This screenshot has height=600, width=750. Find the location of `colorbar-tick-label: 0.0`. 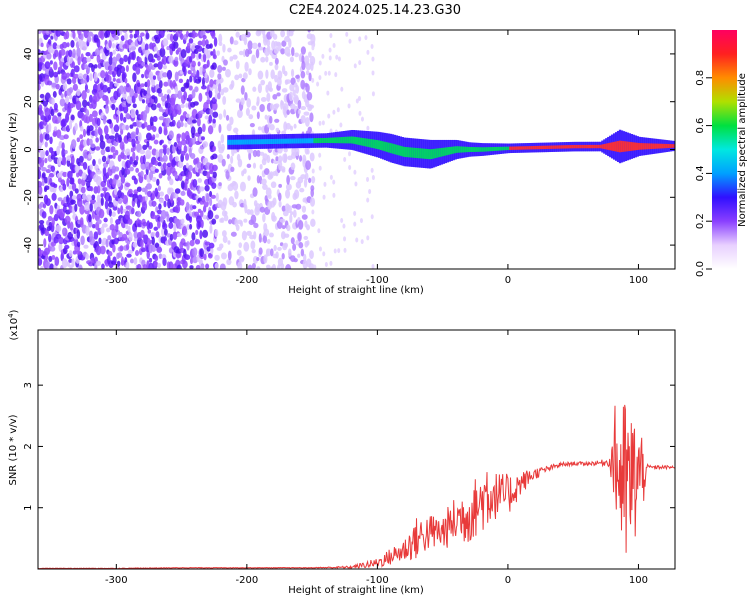

colorbar-tick-label: 0.0 is located at coordinates (700, 269).